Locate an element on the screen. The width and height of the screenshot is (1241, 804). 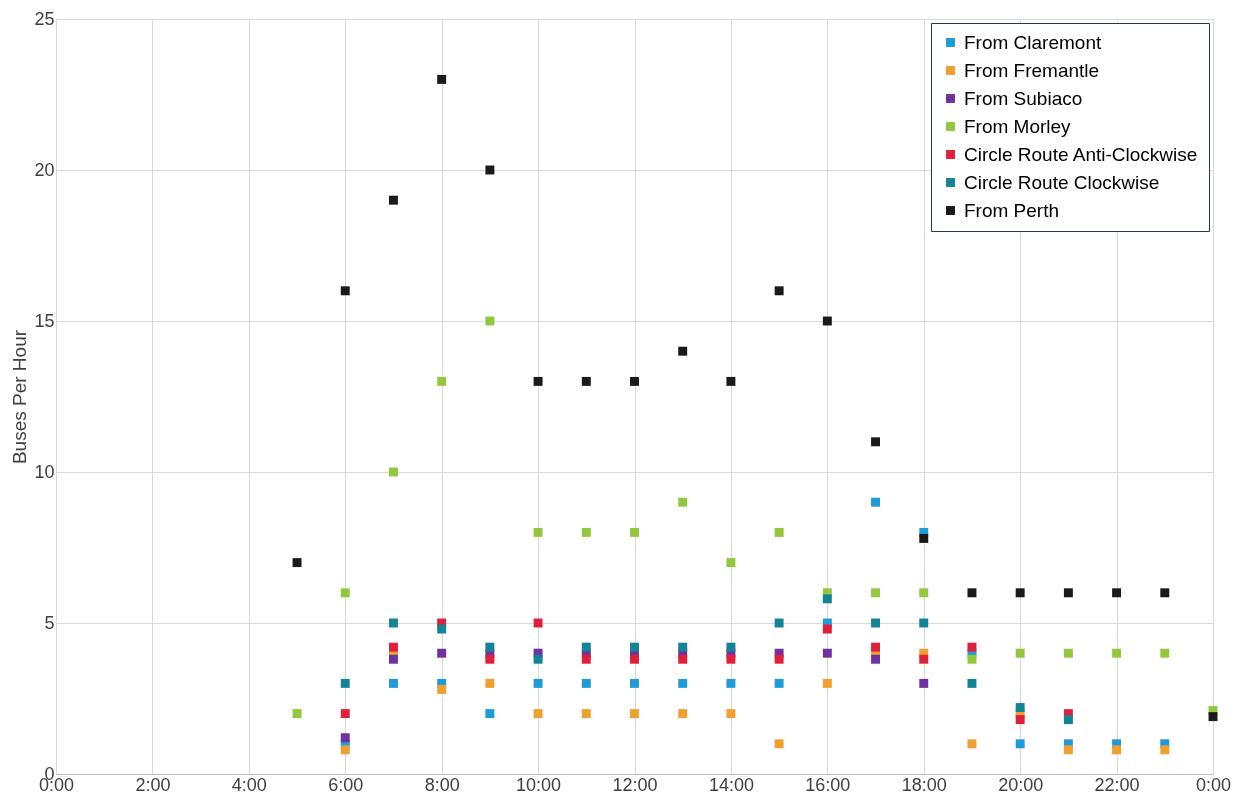
y-tick-label: 5 is located at coordinates (49, 622).